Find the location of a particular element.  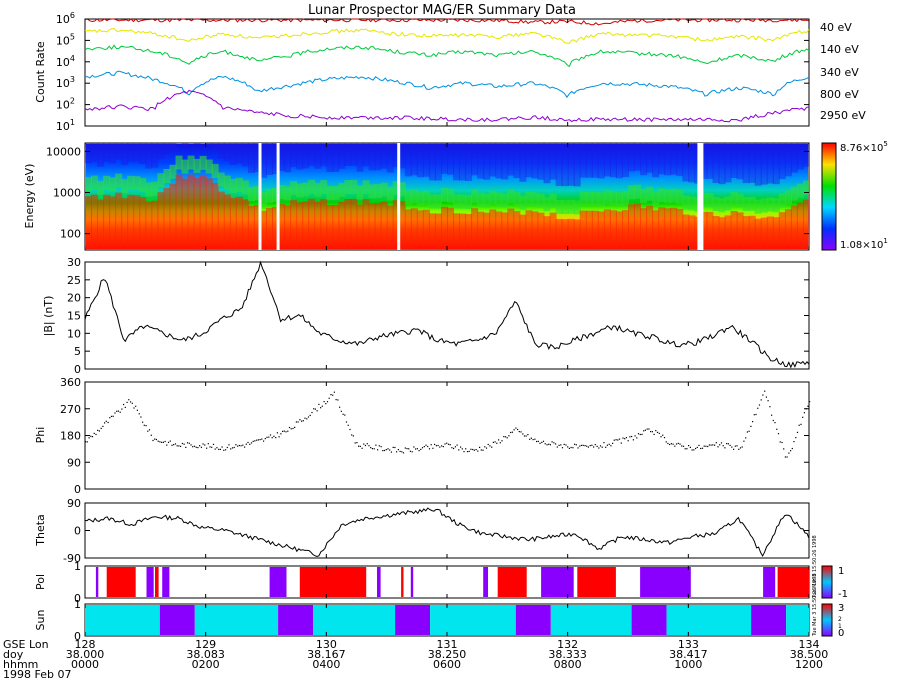

x-tick-doy: 38.250 is located at coordinates (447, 654).